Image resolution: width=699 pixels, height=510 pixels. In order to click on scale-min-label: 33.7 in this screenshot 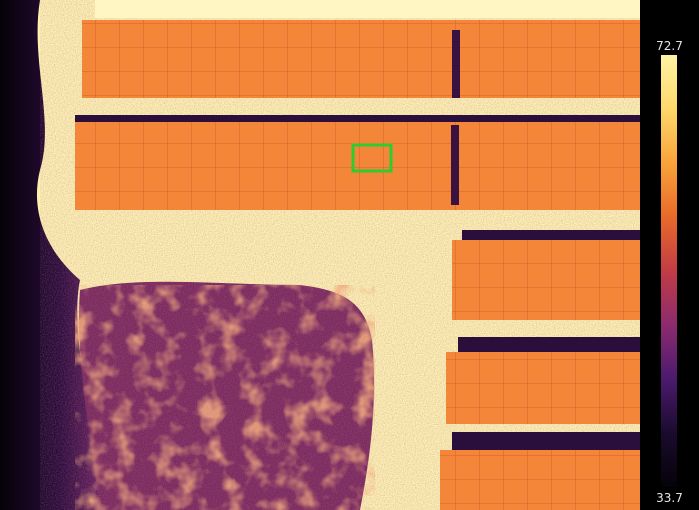, I will do `click(669, 498)`.